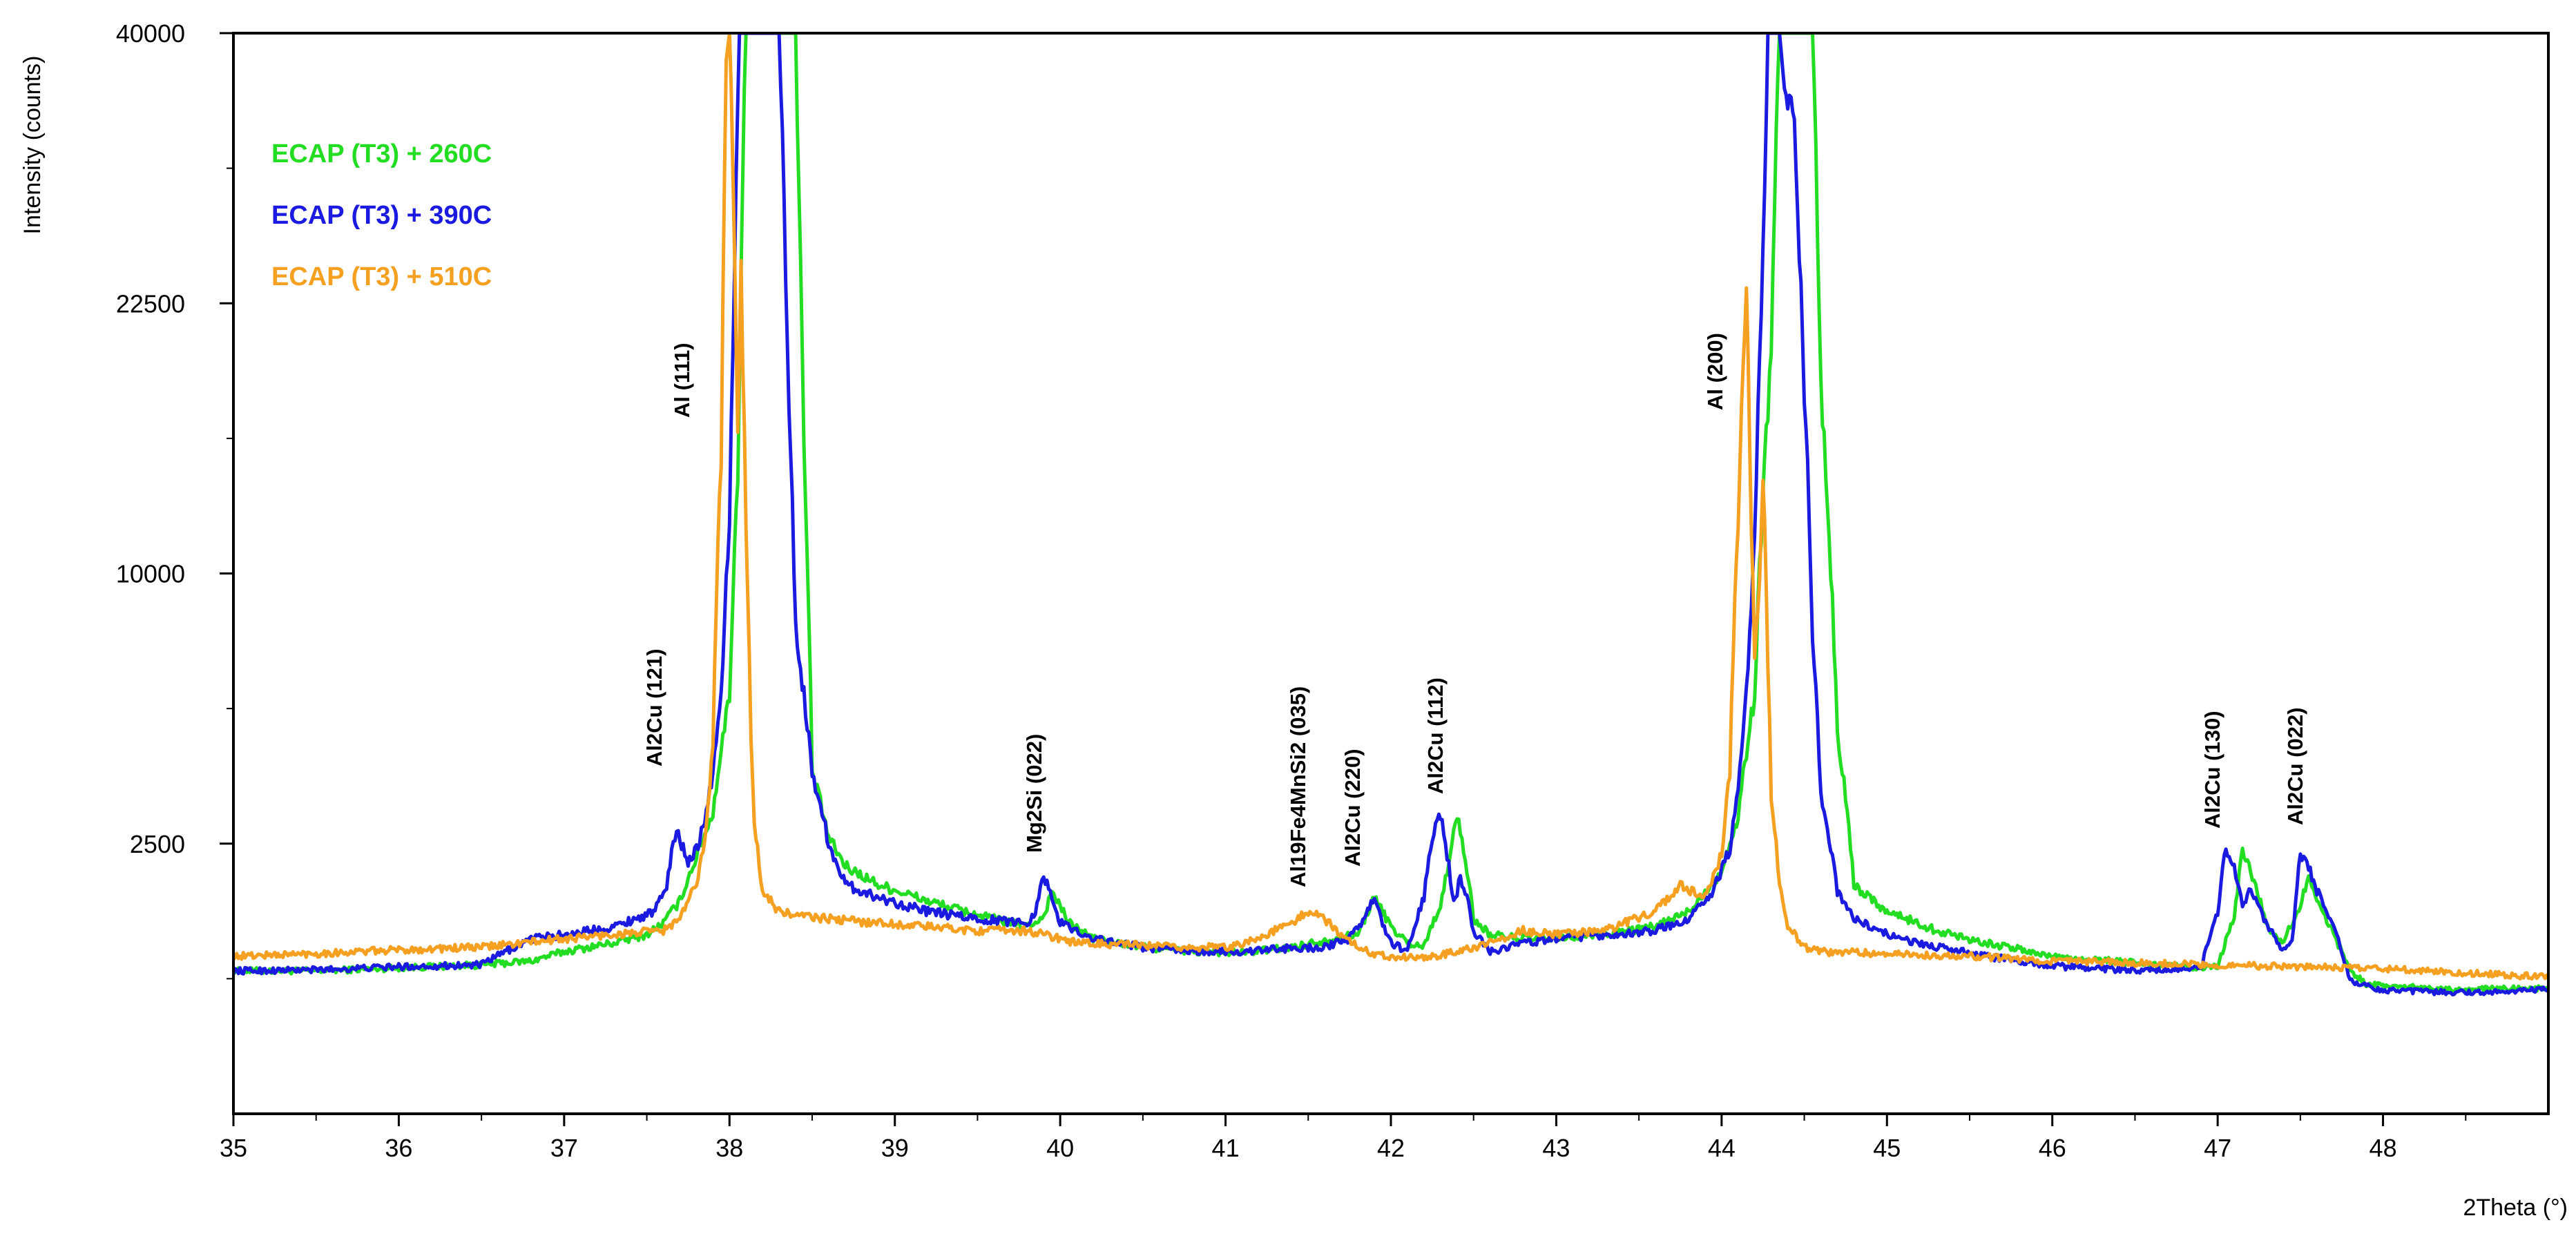  I want to click on x-tick-label: 47, so click(2217, 1148).